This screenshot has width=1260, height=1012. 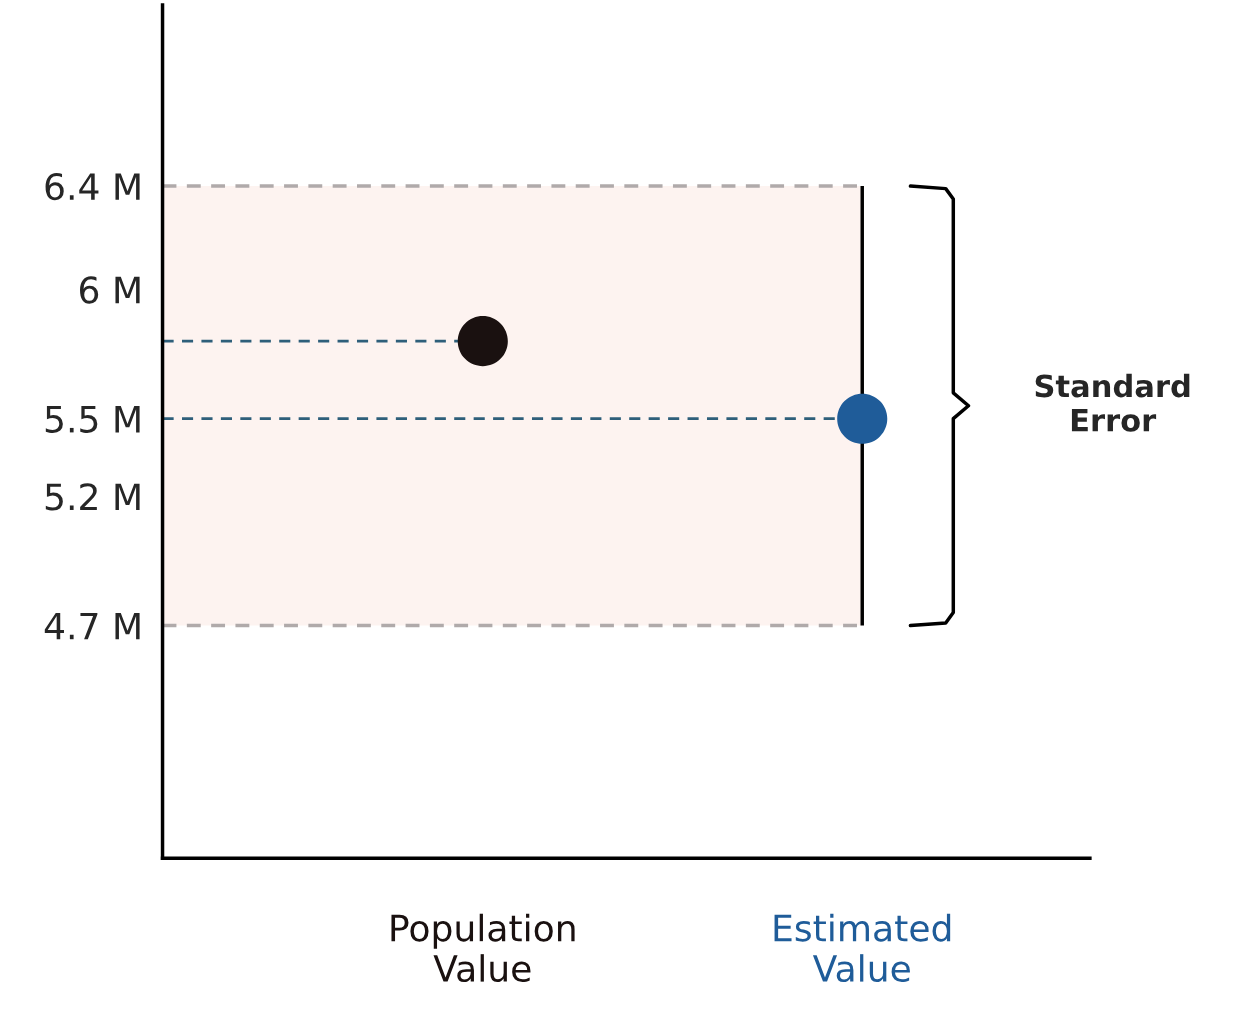 I want to click on y-tick-label: 5.5 M, so click(x=92, y=419).